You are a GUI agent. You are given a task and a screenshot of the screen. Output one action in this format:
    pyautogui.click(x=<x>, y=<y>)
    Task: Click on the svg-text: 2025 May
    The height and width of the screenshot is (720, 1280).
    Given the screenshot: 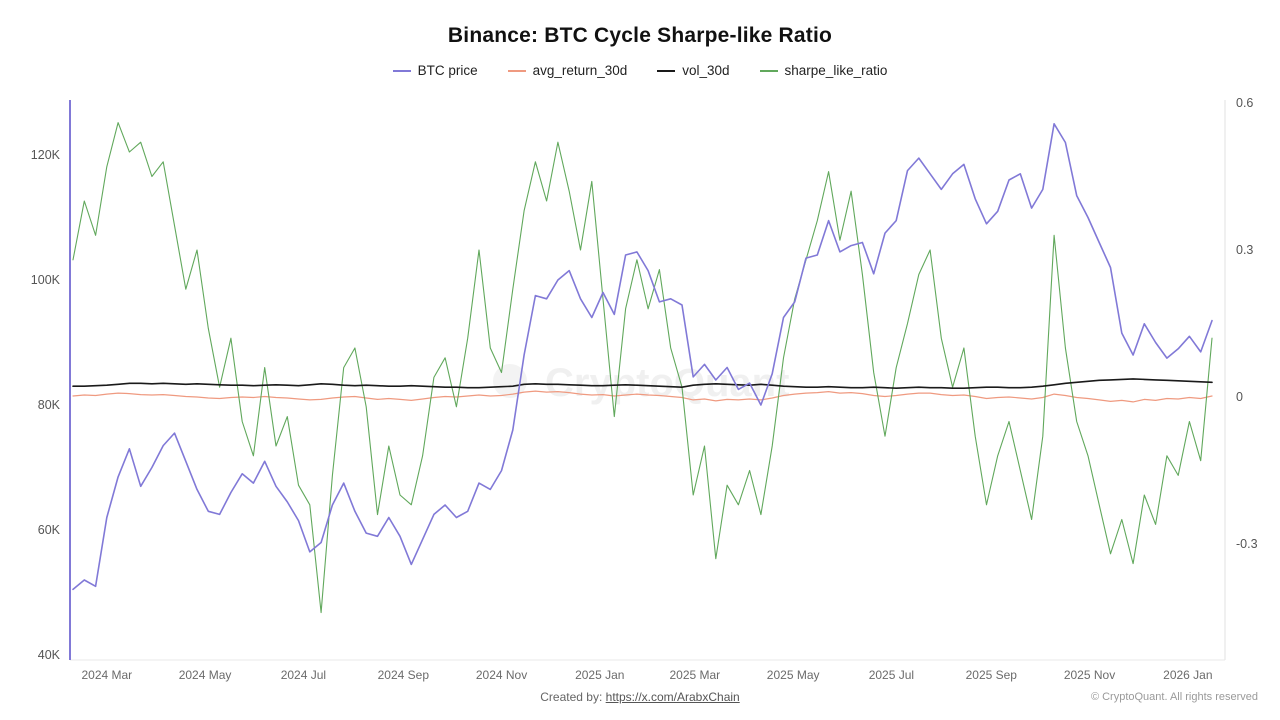 What is the action you would take?
    pyautogui.click(x=793, y=675)
    